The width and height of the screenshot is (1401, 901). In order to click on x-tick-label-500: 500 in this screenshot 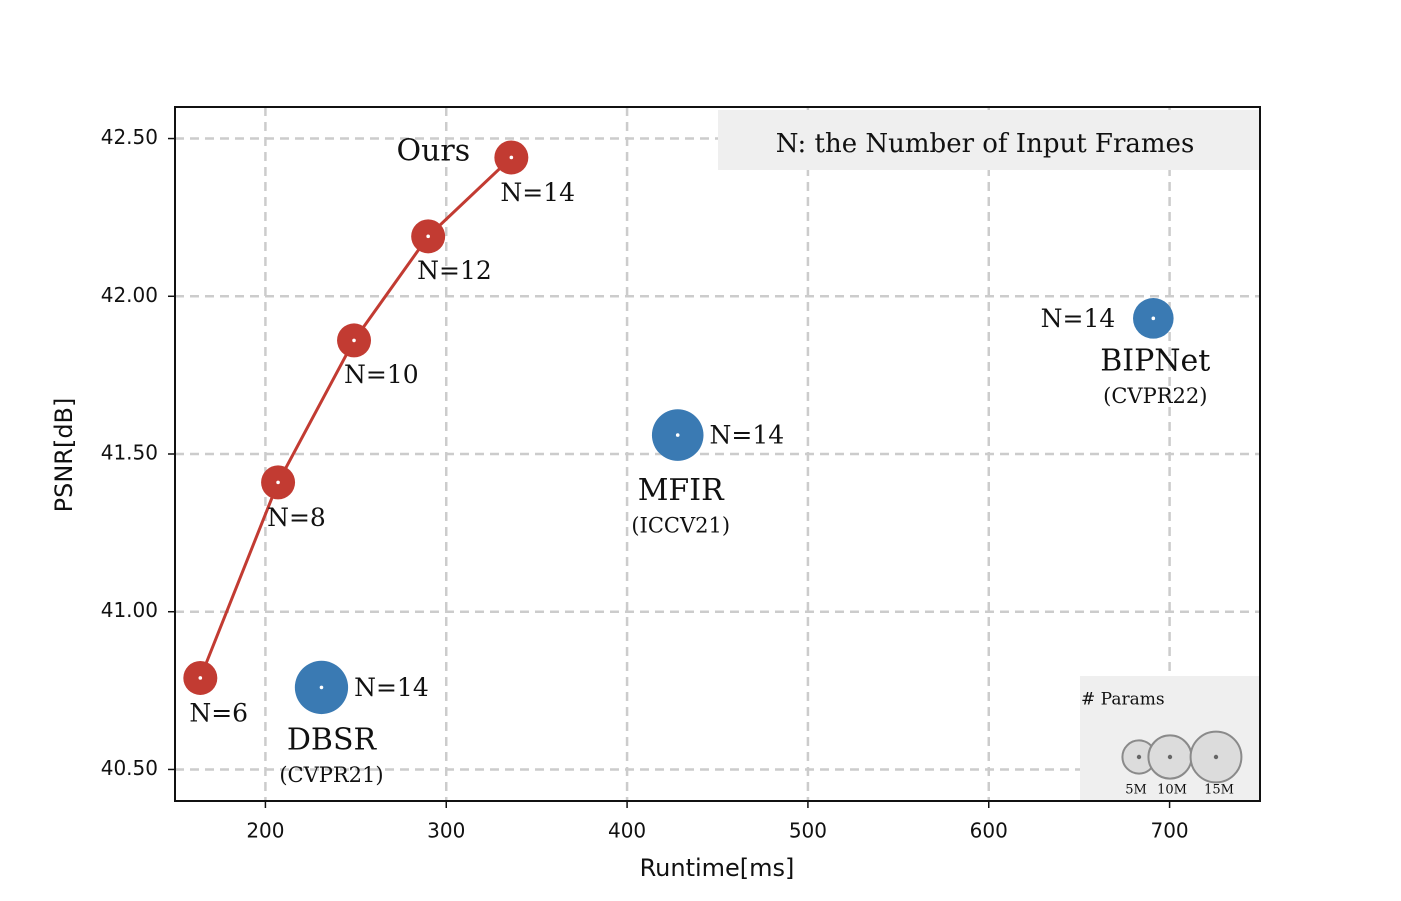, I will do `click(808, 831)`.